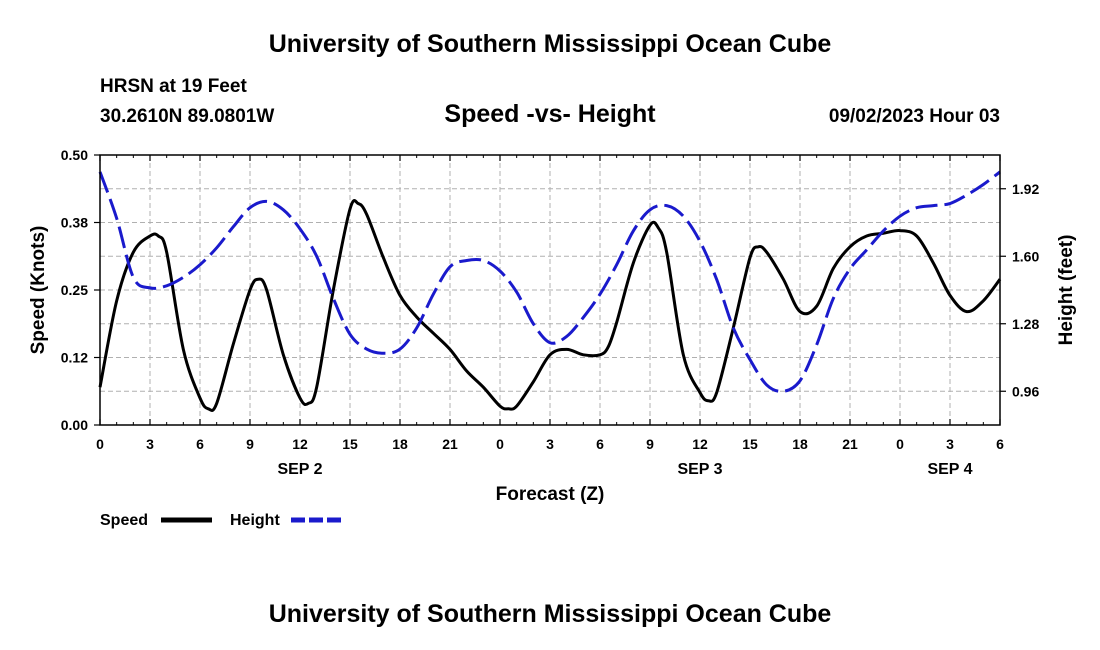  What do you see at coordinates (550, 494) in the screenshot?
I see `x-axis-title: Forecast (Z)` at bounding box center [550, 494].